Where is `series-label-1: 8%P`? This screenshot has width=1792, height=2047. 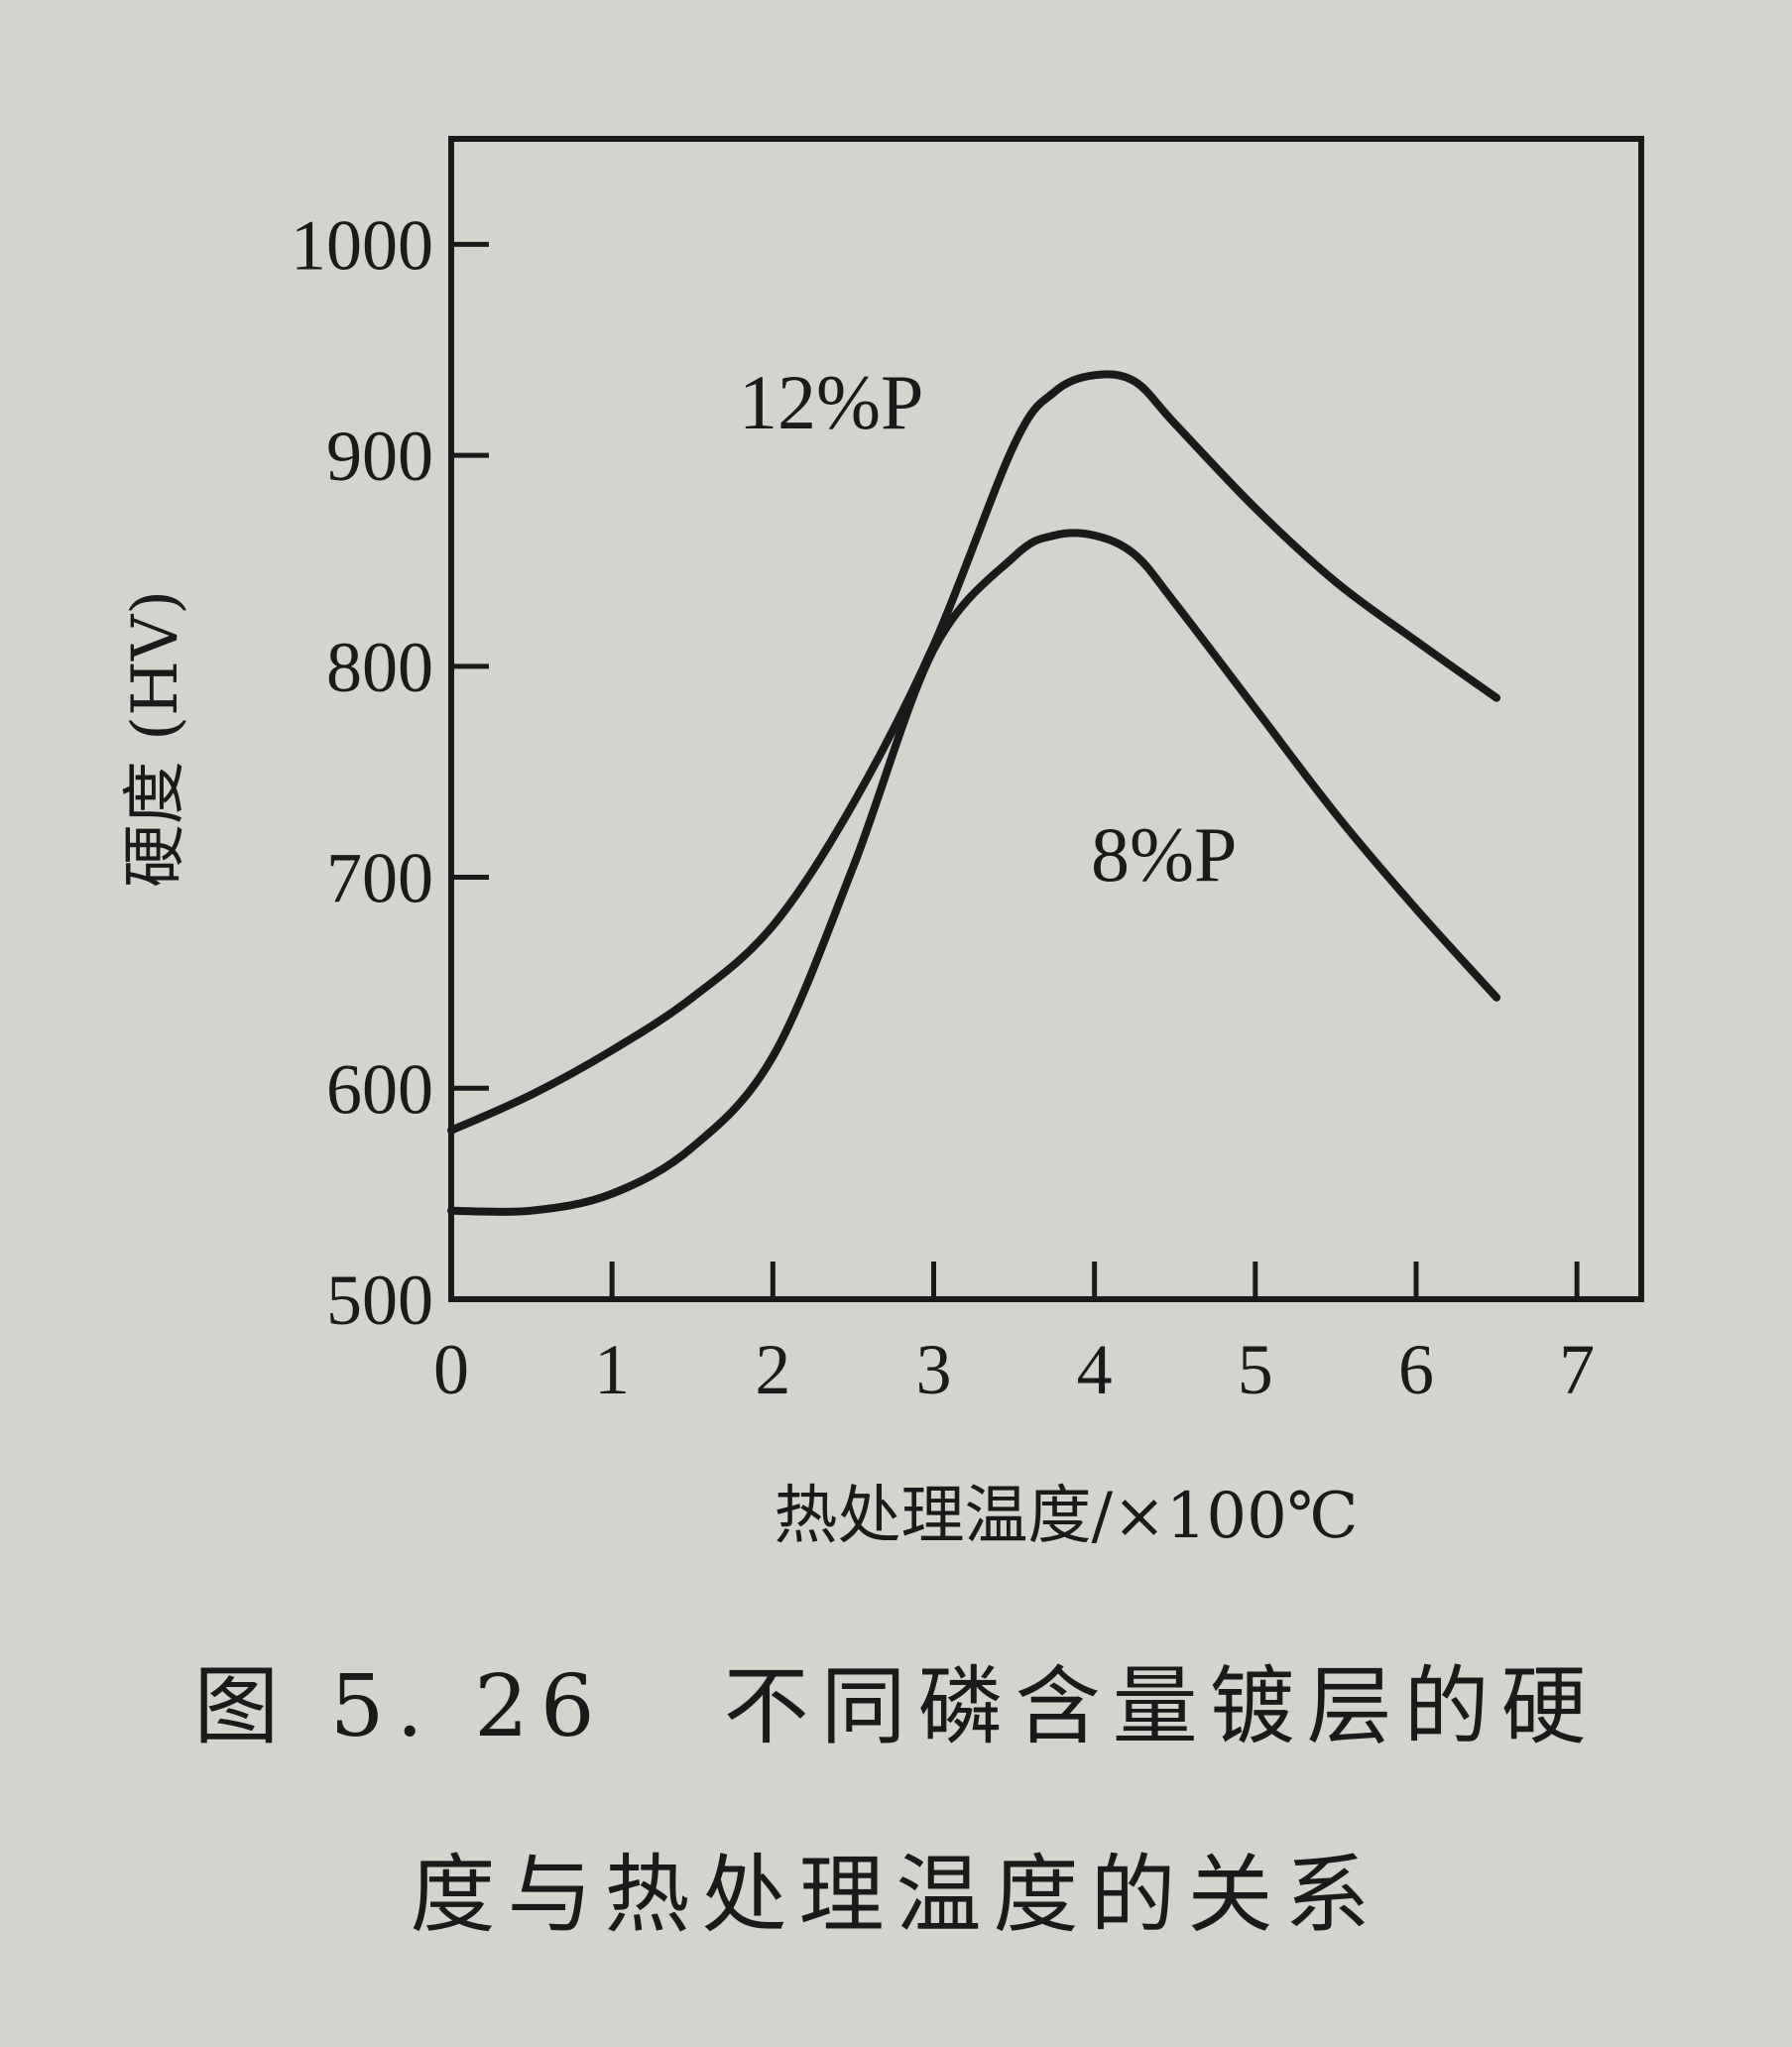 series-label-1: 8%P is located at coordinates (1164, 854).